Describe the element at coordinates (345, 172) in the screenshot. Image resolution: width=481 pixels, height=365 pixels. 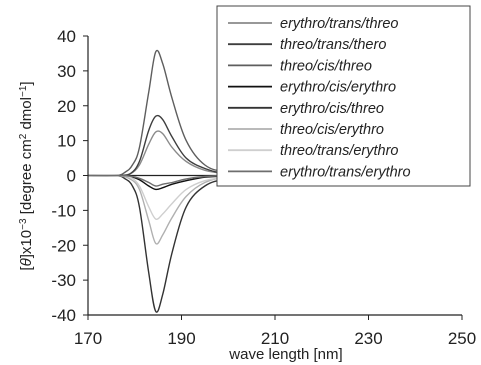
I see `legend-label: erythro/trans/erythro` at that location.